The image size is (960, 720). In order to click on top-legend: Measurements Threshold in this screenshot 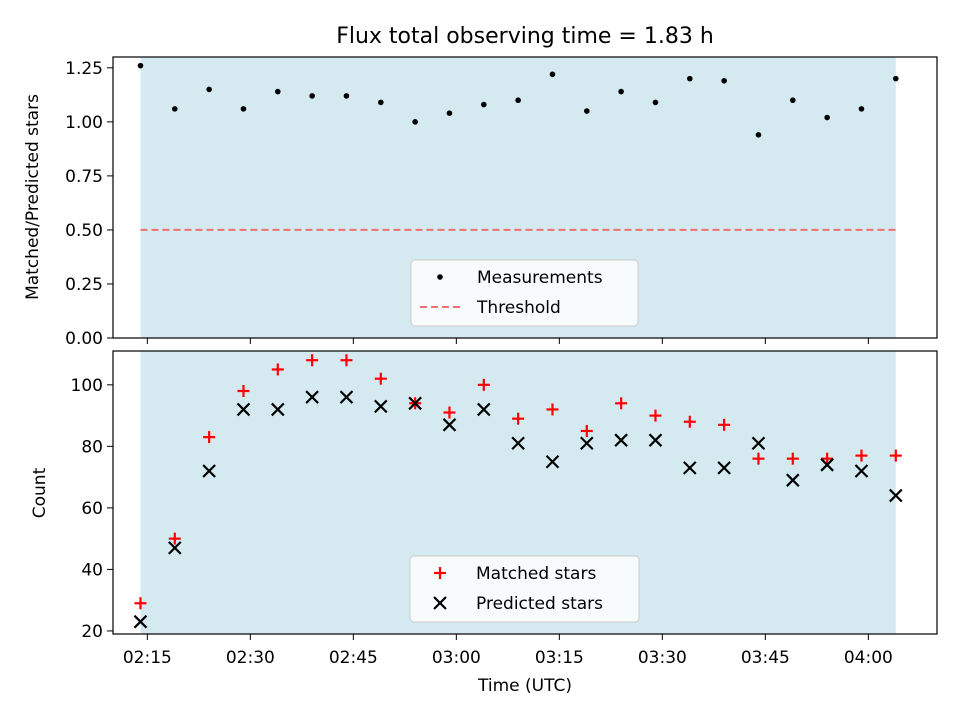, I will do `click(524, 293)`.